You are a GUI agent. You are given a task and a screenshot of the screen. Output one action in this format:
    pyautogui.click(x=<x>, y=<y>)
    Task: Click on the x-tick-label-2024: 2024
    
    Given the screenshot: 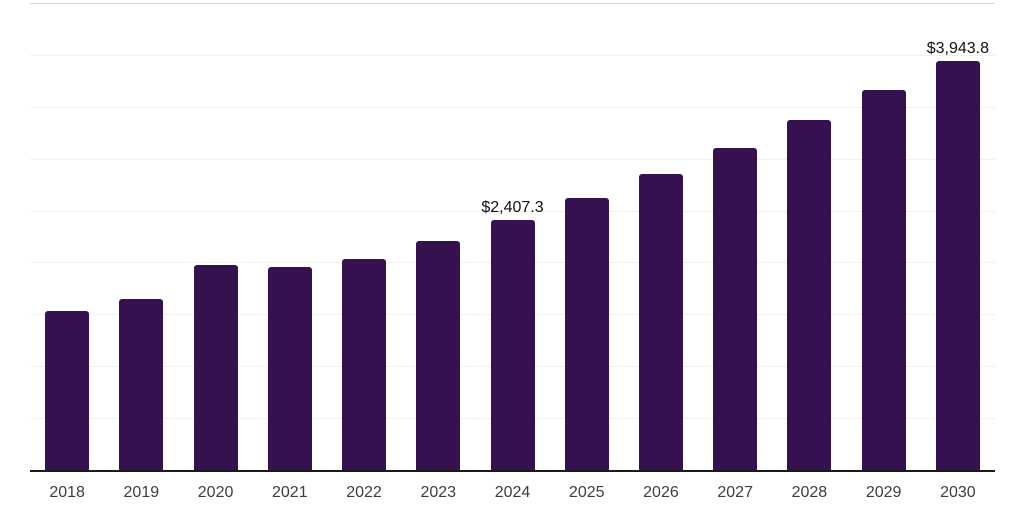 What is the action you would take?
    pyautogui.click(x=512, y=492)
    